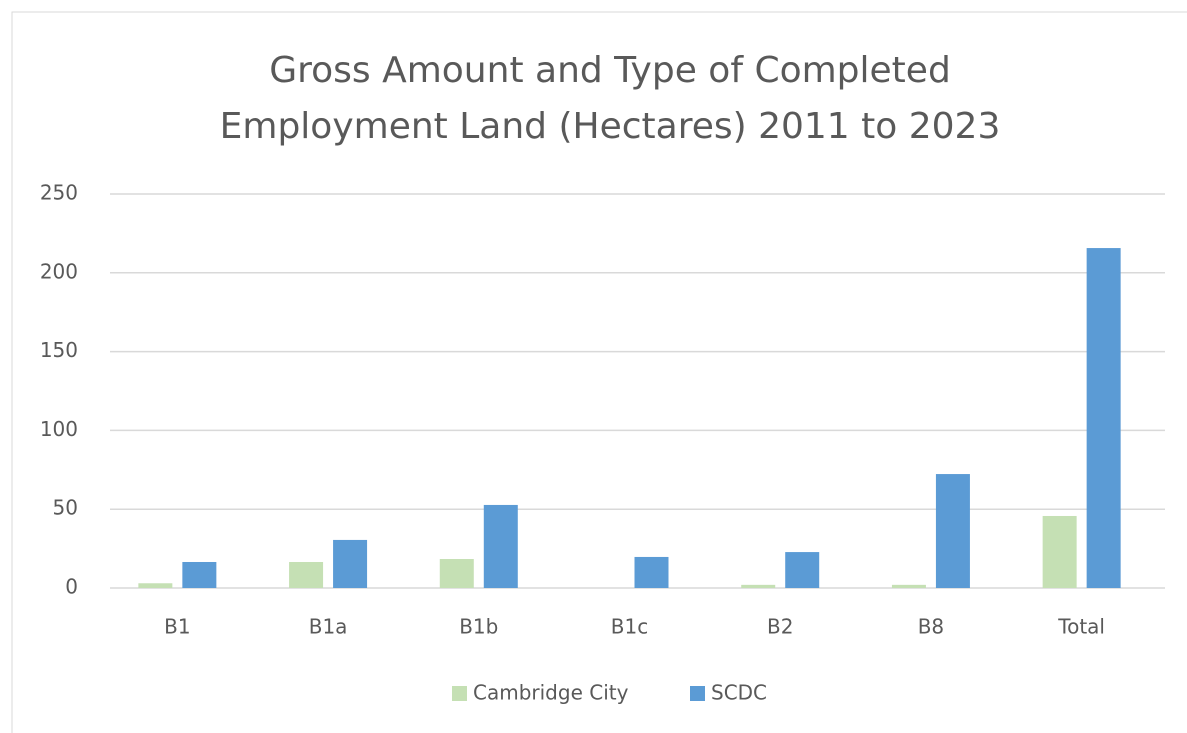  What do you see at coordinates (177, 627) in the screenshot?
I see `x-tick-label: B1` at bounding box center [177, 627].